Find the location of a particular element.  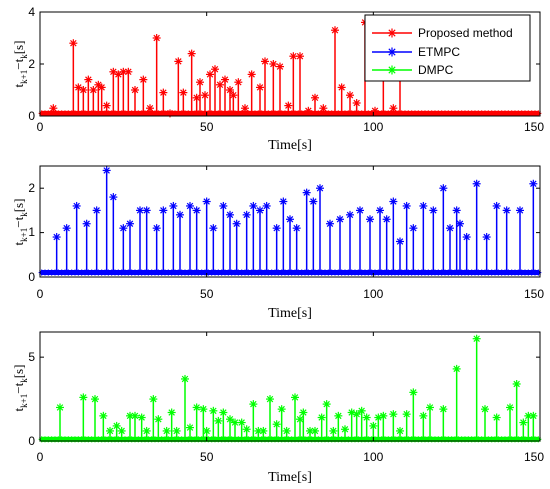

legend-entry-etmpc: ETMPC is located at coordinates (416, 52).